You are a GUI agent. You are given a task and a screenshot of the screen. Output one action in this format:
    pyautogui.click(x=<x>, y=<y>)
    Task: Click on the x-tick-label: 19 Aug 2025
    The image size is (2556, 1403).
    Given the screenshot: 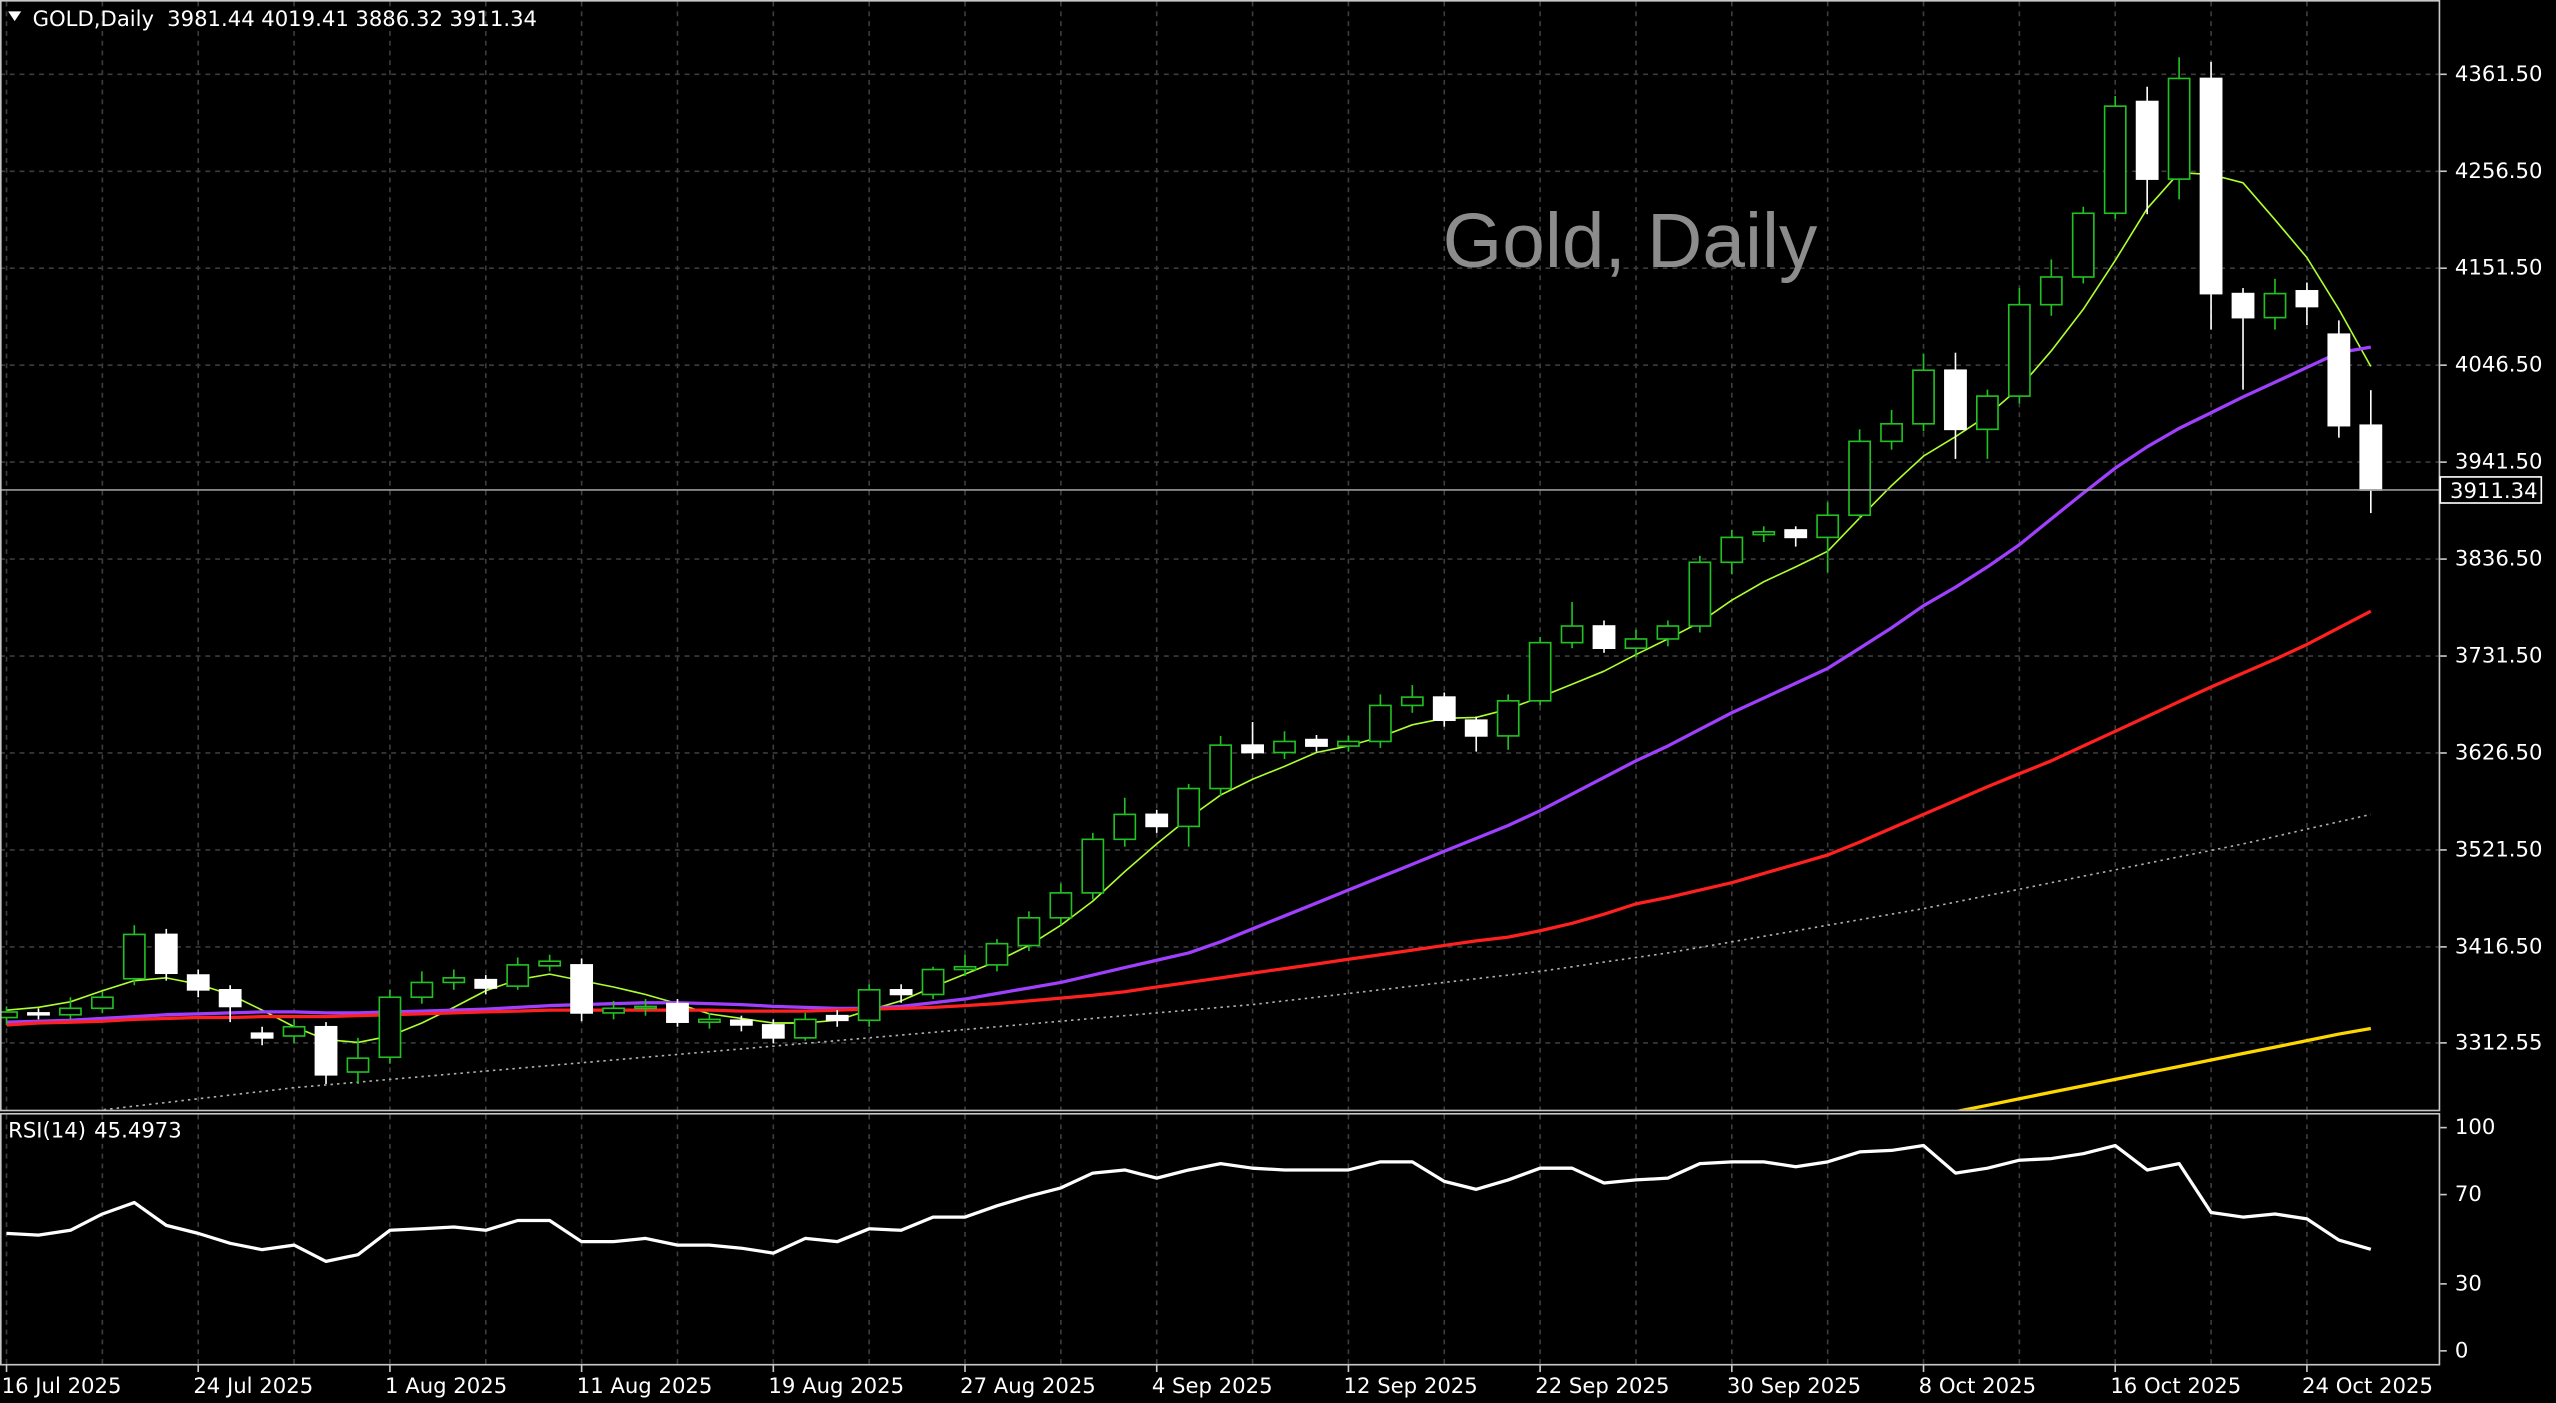 What is the action you would take?
    pyautogui.click(x=836, y=1385)
    